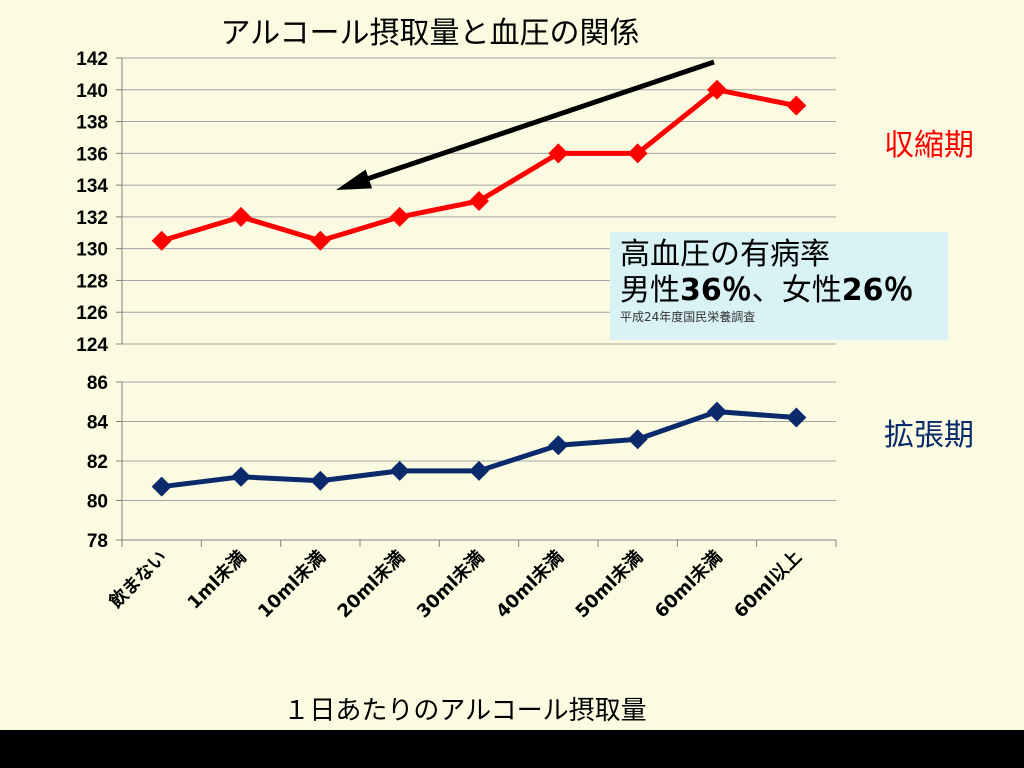 This screenshot has width=1024, height=768. Describe the element at coordinates (92, 281) in the screenshot. I see `y-tick-label: 128` at that location.